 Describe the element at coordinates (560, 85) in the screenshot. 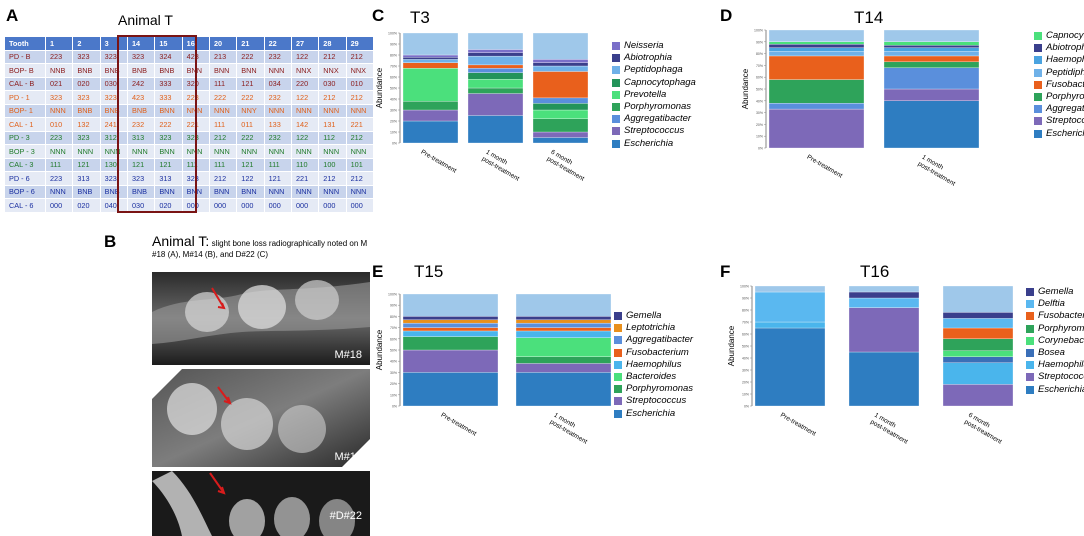

I see `bar-segment-fusobacterium` at that location.